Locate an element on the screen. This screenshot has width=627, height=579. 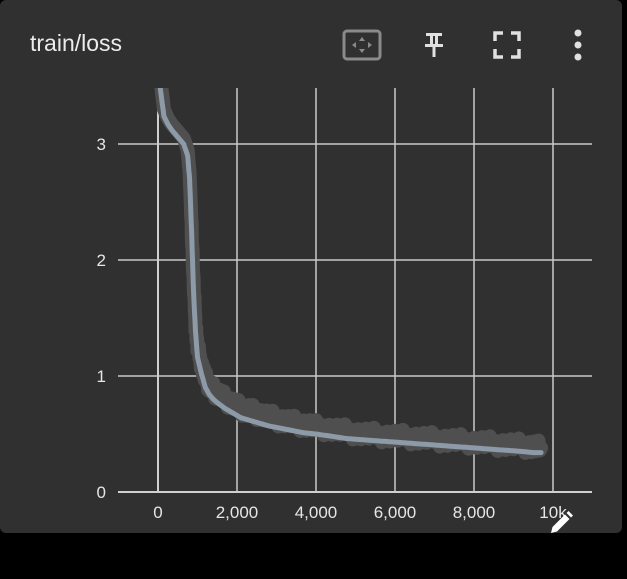
x-tick-label: 8,000 is located at coordinates (474, 512).